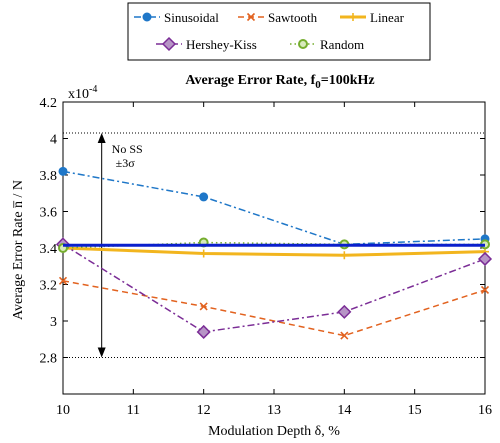  What do you see at coordinates (485, 410) in the screenshot?
I see `x-tick-label: 16` at bounding box center [485, 410].